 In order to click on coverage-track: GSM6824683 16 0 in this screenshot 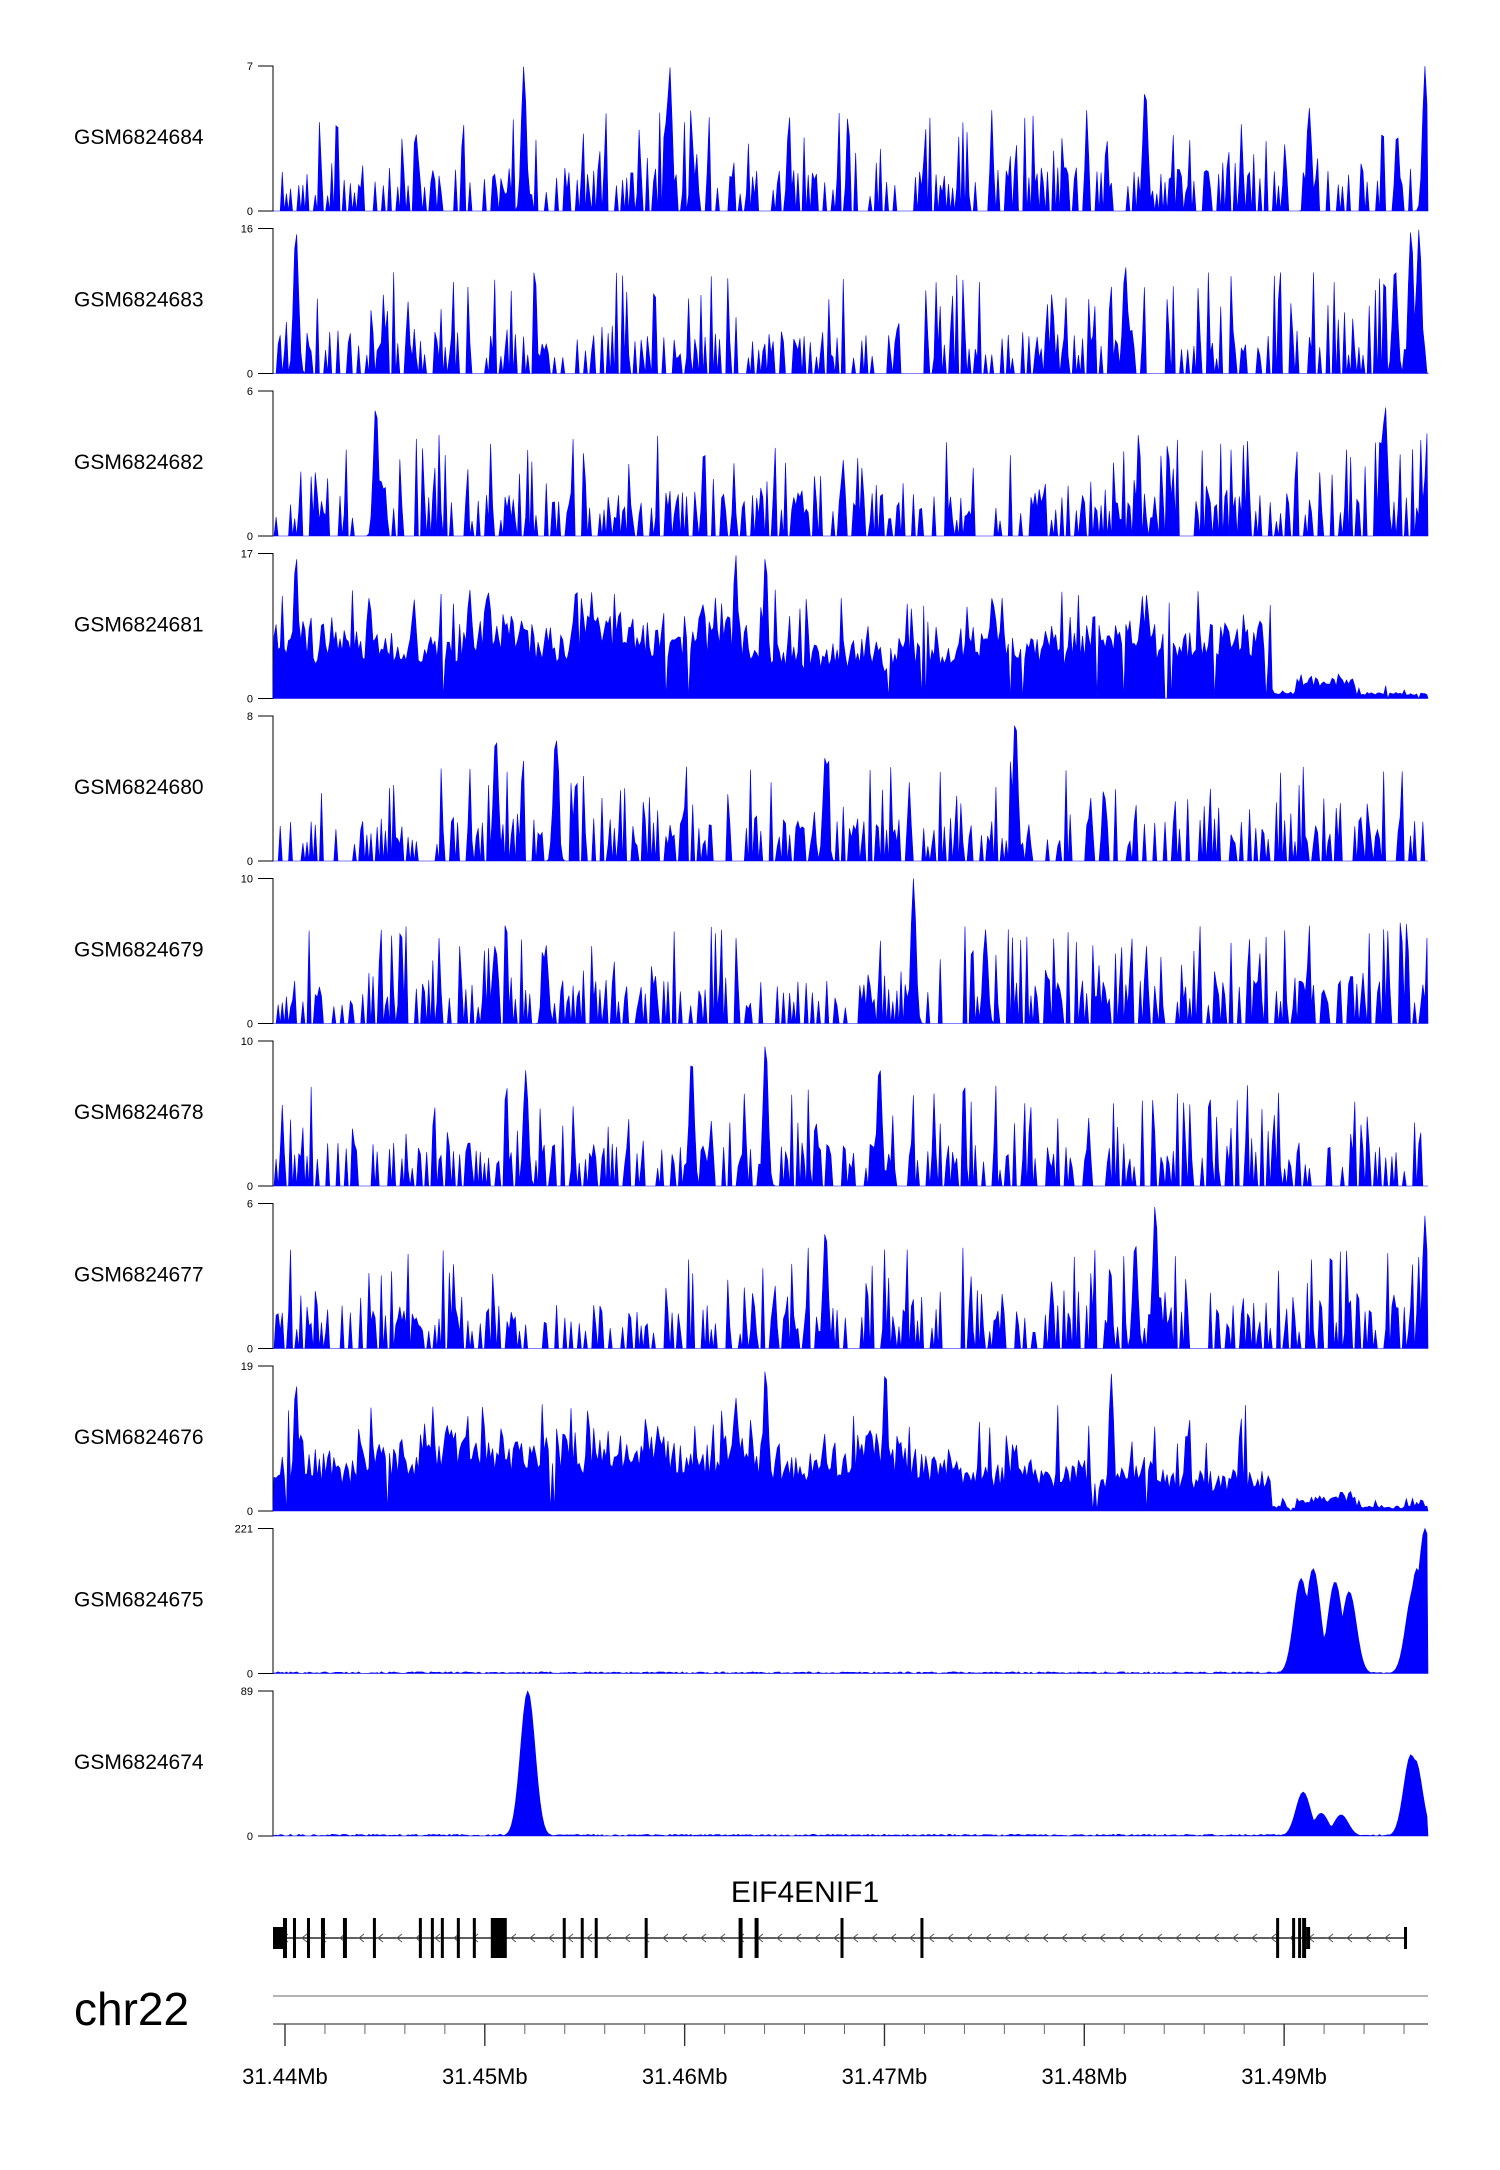, I will do `click(751, 302)`.